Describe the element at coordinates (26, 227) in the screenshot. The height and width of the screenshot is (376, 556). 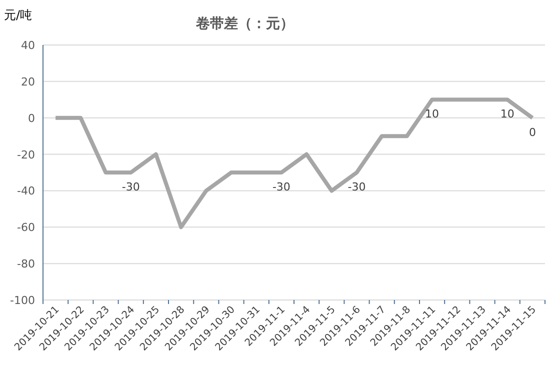
I see `y-tick-label: -60` at that location.